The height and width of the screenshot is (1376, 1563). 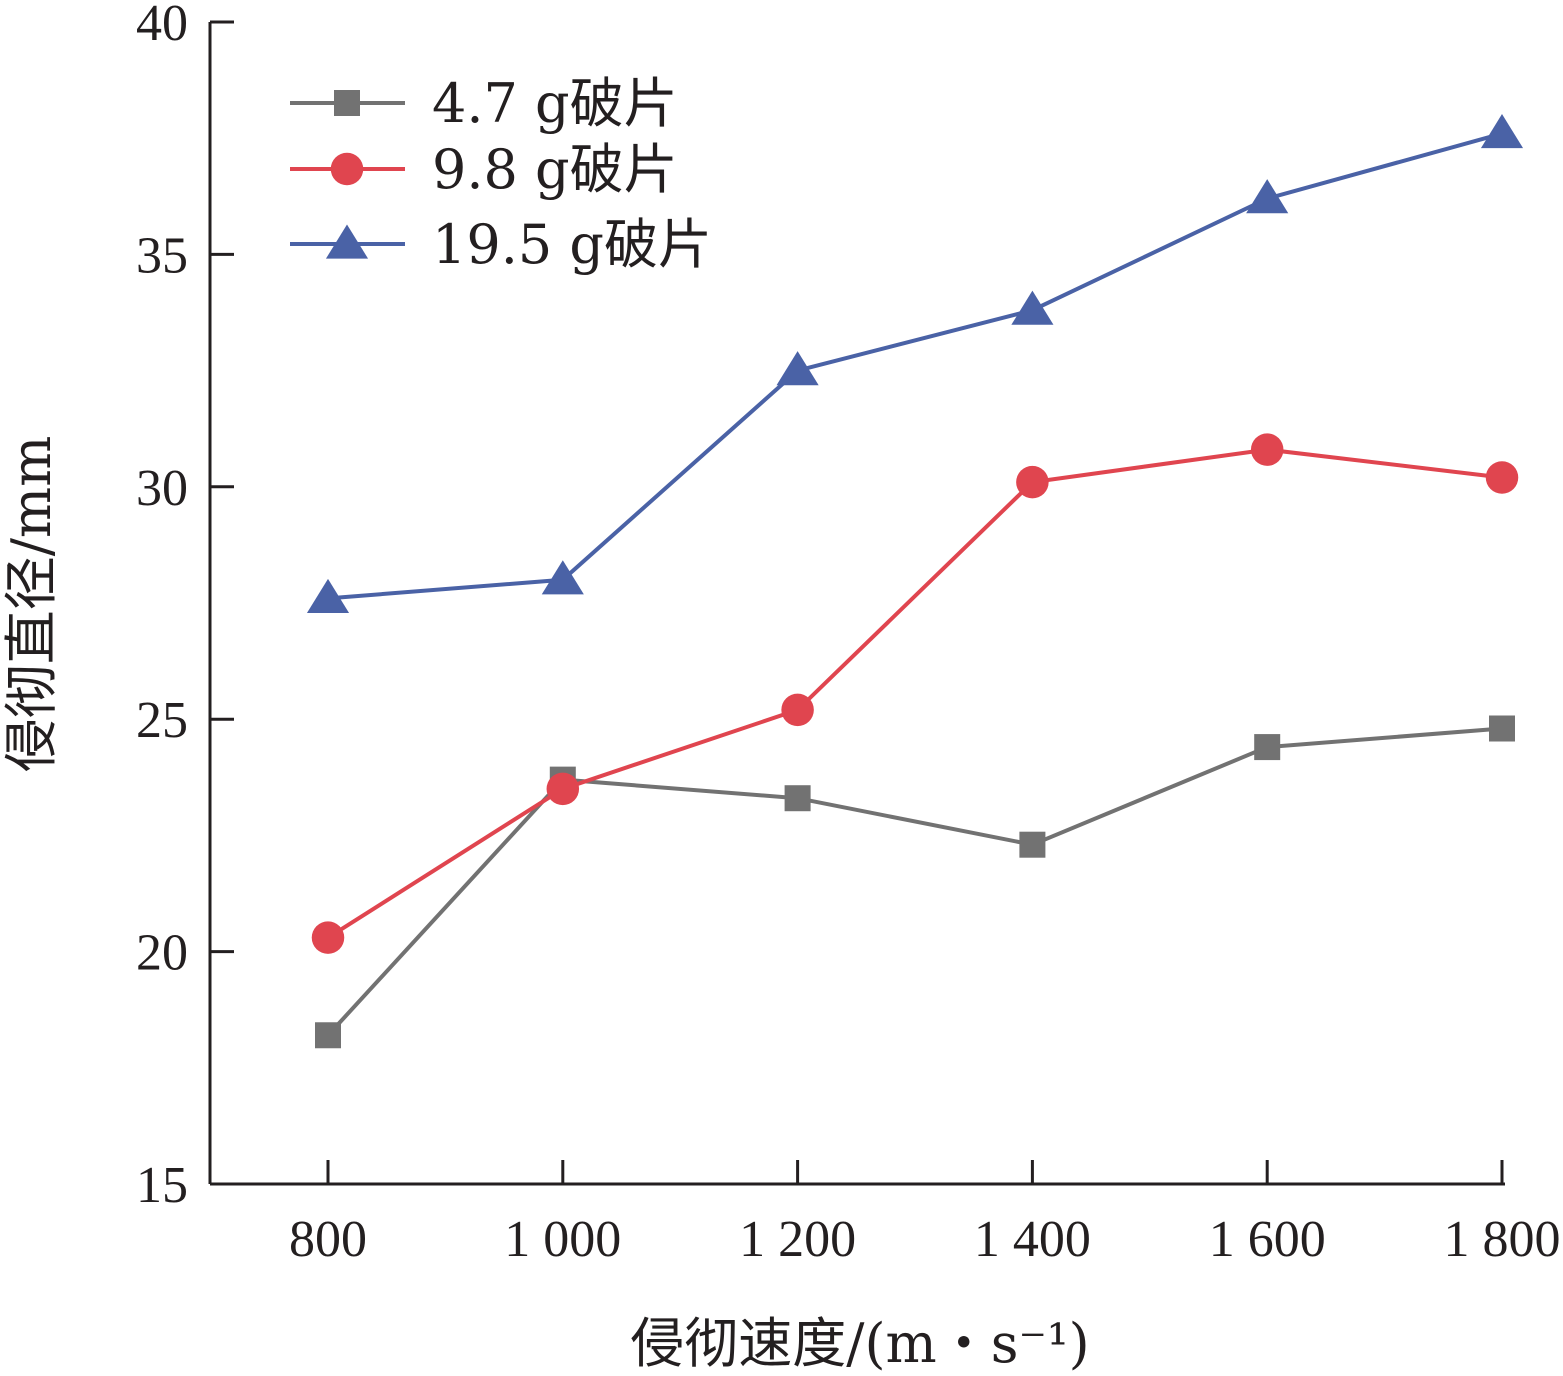 What do you see at coordinates (859, 1343) in the screenshot?
I see `x-axis-title: 侵彻速度/(m・s⁻¹)` at bounding box center [859, 1343].